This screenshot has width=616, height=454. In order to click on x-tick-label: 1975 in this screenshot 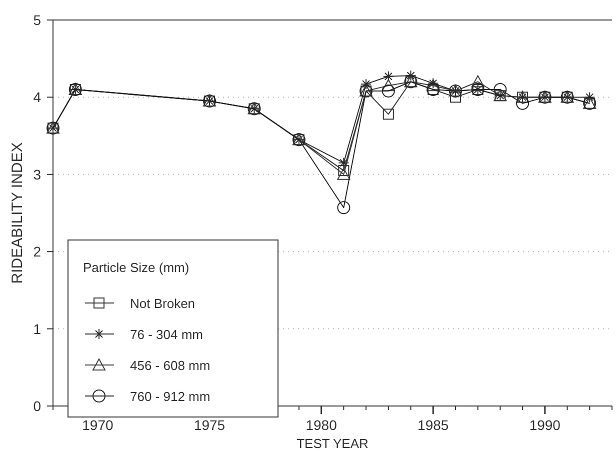, I will do `click(210, 425)`.